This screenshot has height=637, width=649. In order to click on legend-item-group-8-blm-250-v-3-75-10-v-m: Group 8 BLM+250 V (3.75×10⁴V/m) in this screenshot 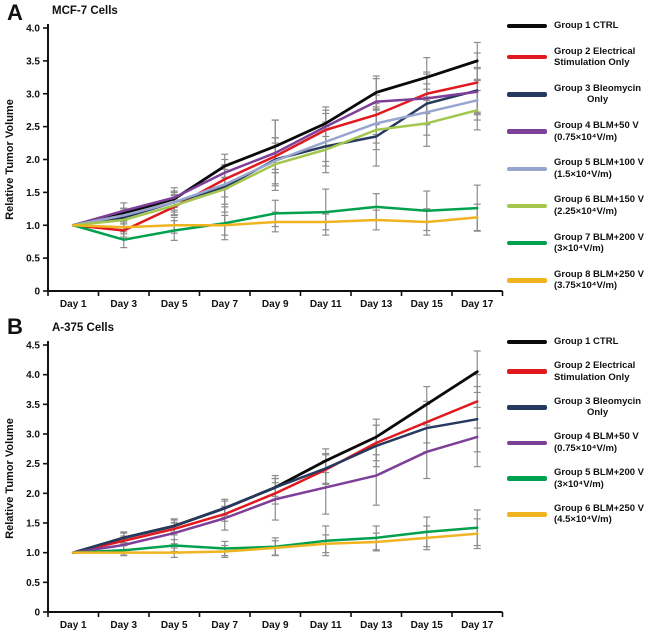, I will do `click(578, 280)`.